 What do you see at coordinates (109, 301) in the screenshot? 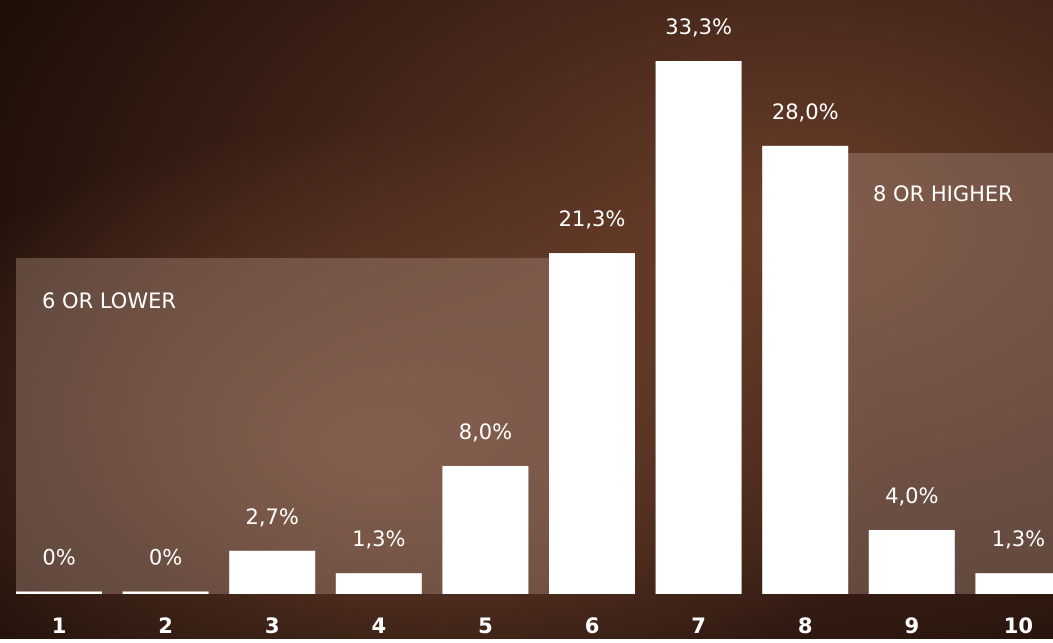
I see `annotation: 6 OR LOWER` at bounding box center [109, 301].